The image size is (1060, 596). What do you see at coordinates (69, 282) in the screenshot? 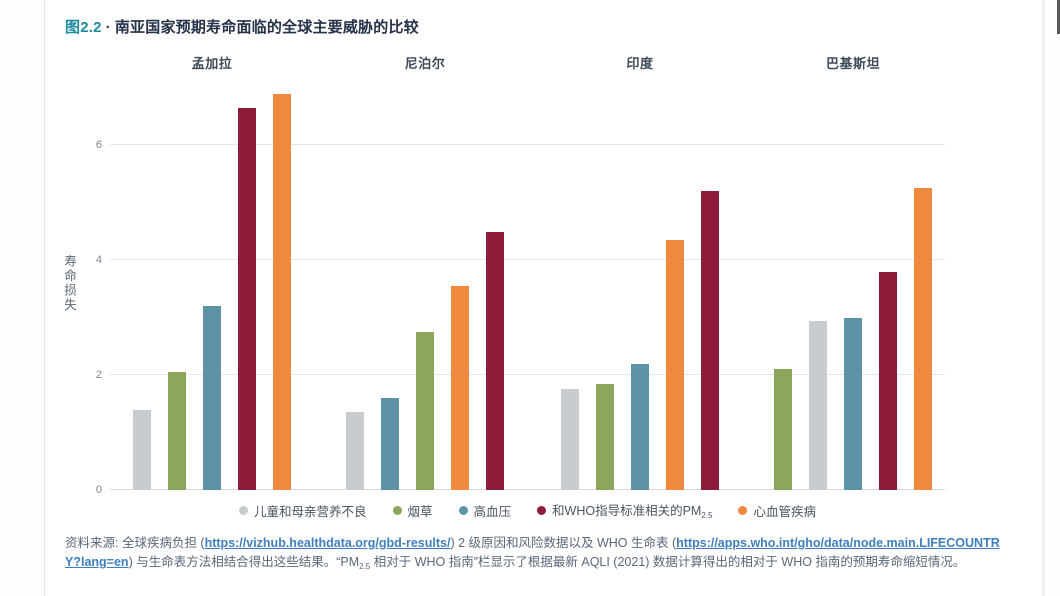
I see `y-axis-label: 寿命损失` at bounding box center [69, 282].